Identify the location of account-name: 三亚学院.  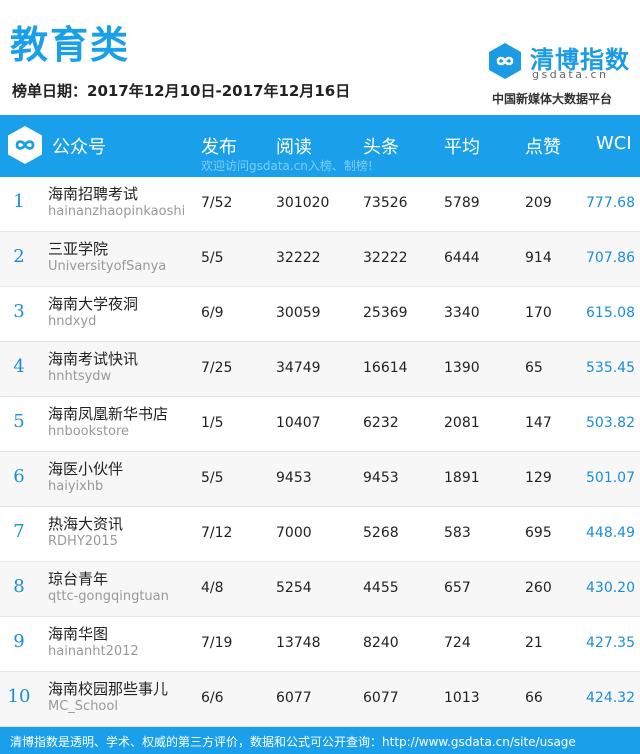
(78, 249).